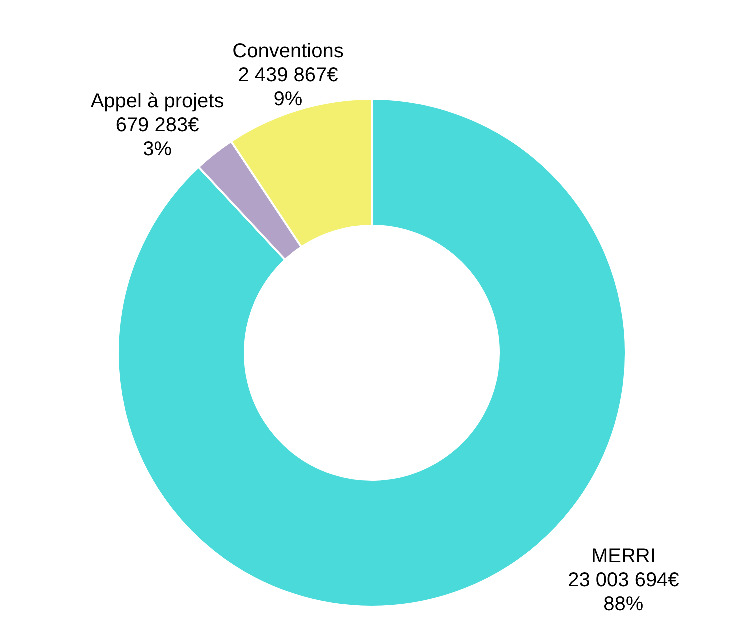 This screenshot has height=627, width=749. I want to click on data-label: 23 003 694€ 88%, so click(624, 593).